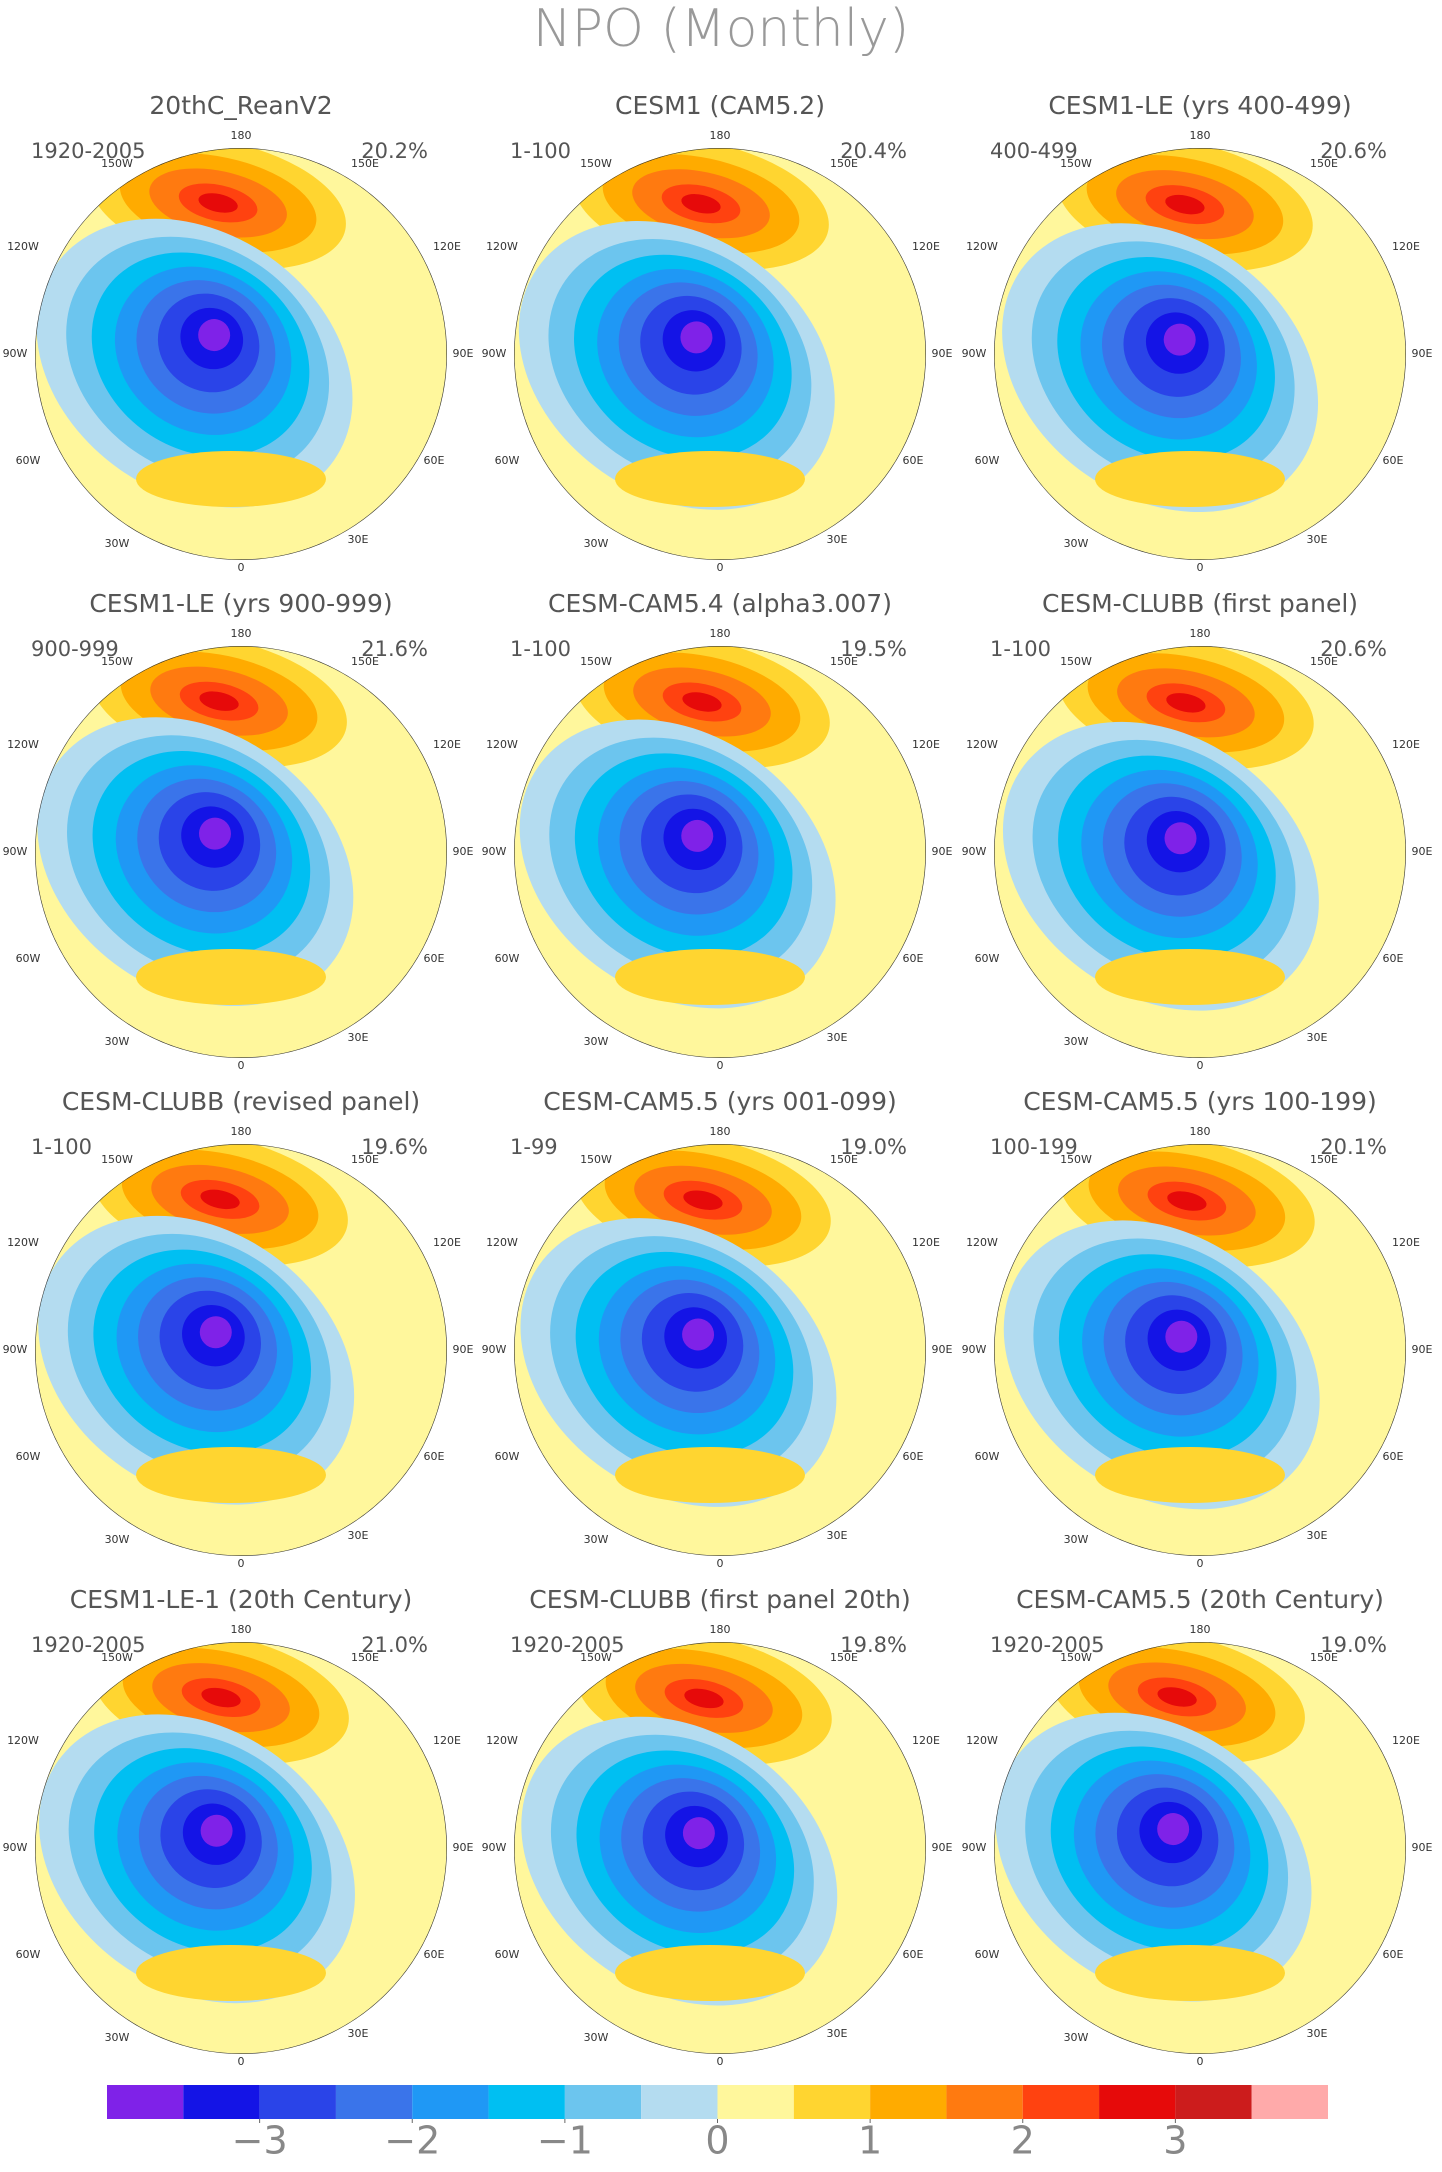 The height and width of the screenshot is (2172, 1442). Describe the element at coordinates (873, 1147) in the screenshot. I see `panel-percent: 19.0%` at that location.